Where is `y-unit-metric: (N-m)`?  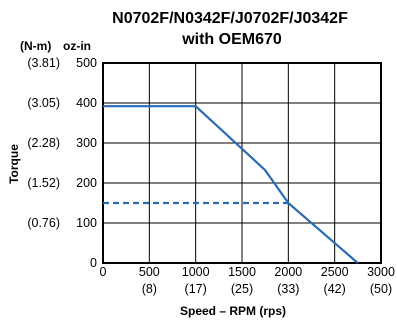 y-unit-metric: (N-m) is located at coordinates (35, 46).